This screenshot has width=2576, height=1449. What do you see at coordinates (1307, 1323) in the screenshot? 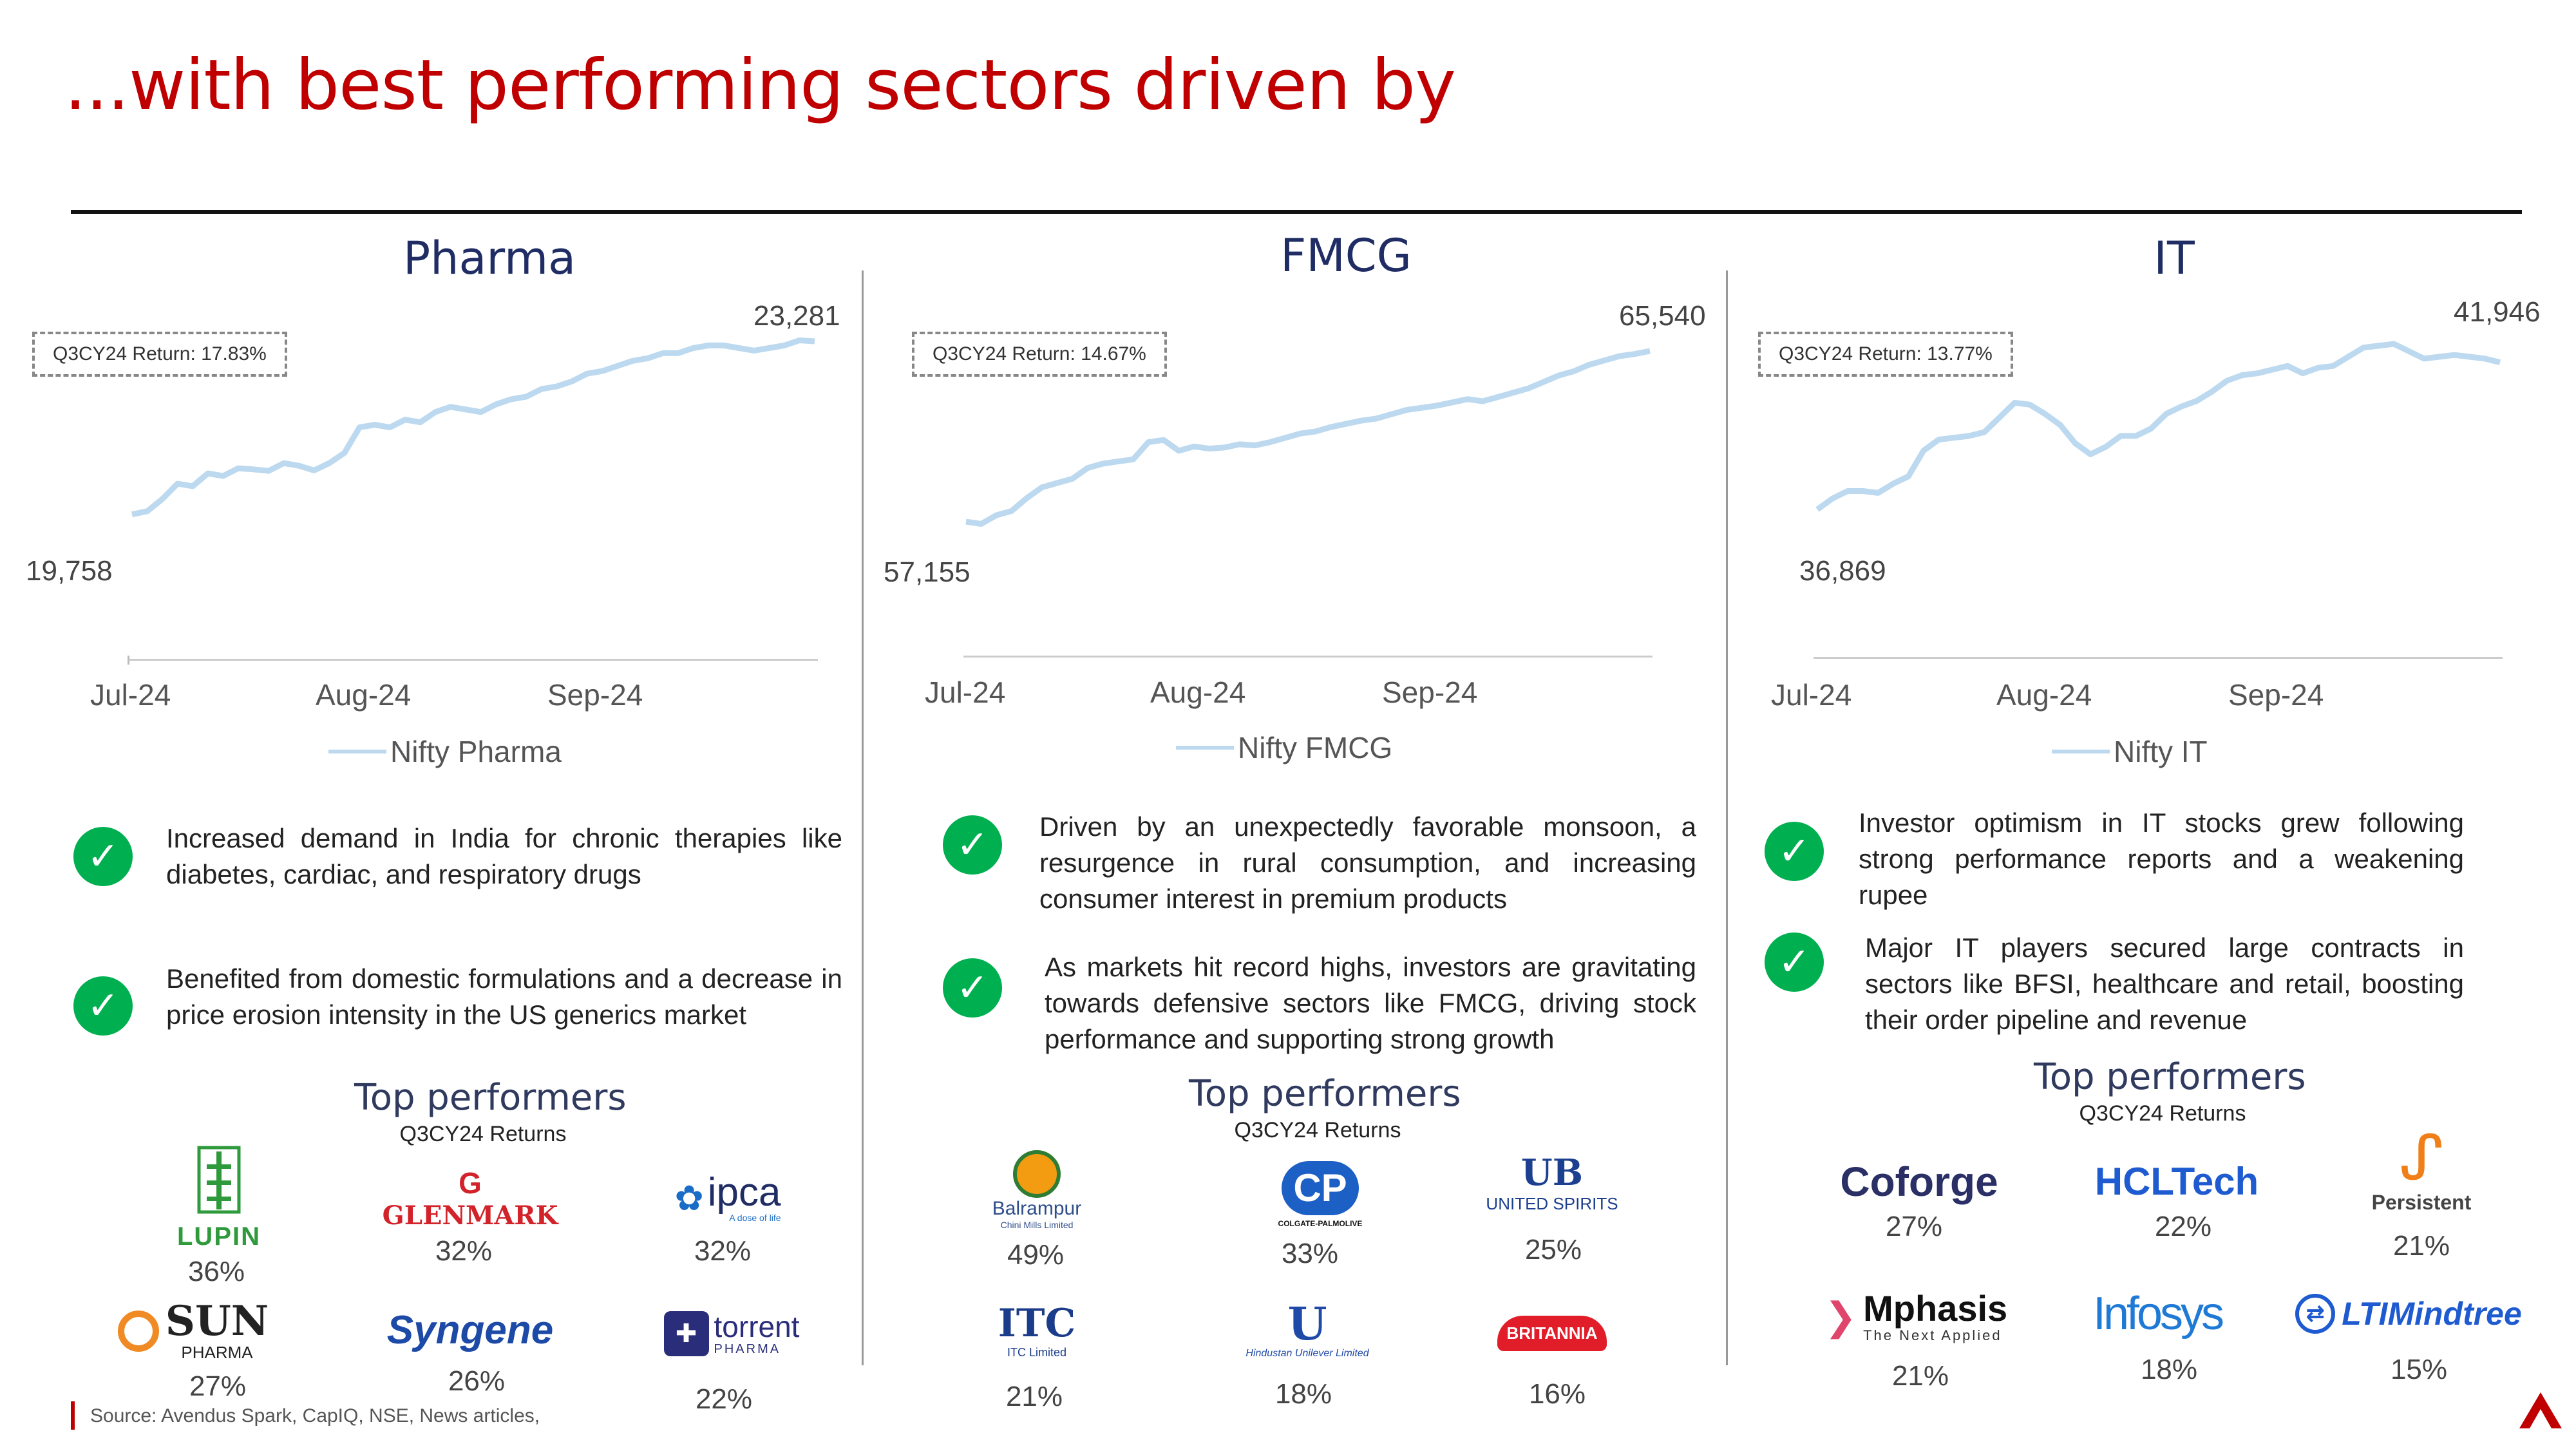
I see `unilever-icon: U` at bounding box center [1307, 1323].